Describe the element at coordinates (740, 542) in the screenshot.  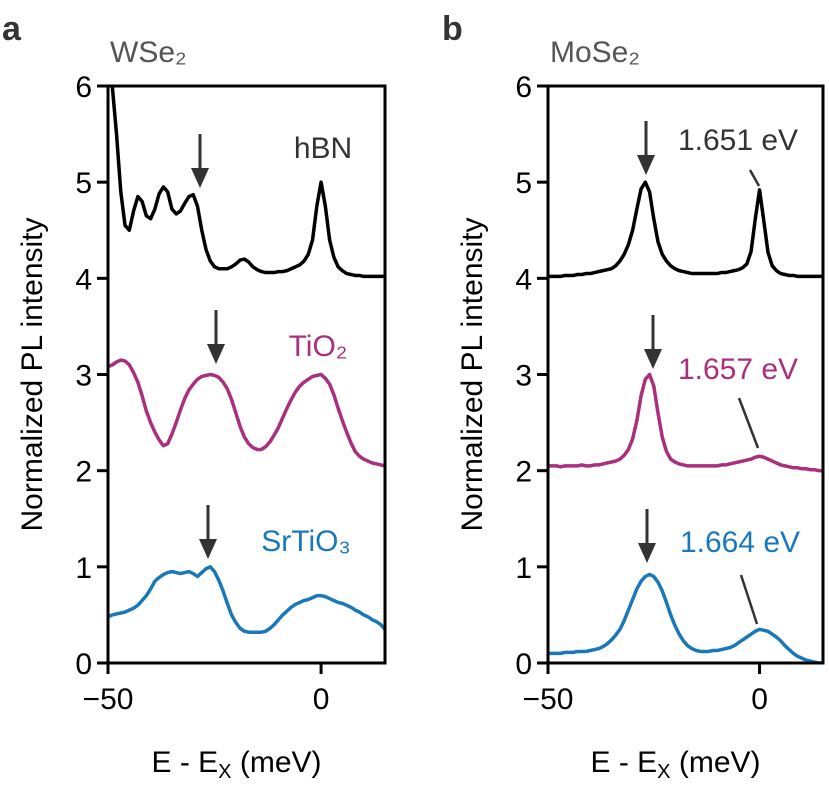
I see `series-label: 1.664 eV` at that location.